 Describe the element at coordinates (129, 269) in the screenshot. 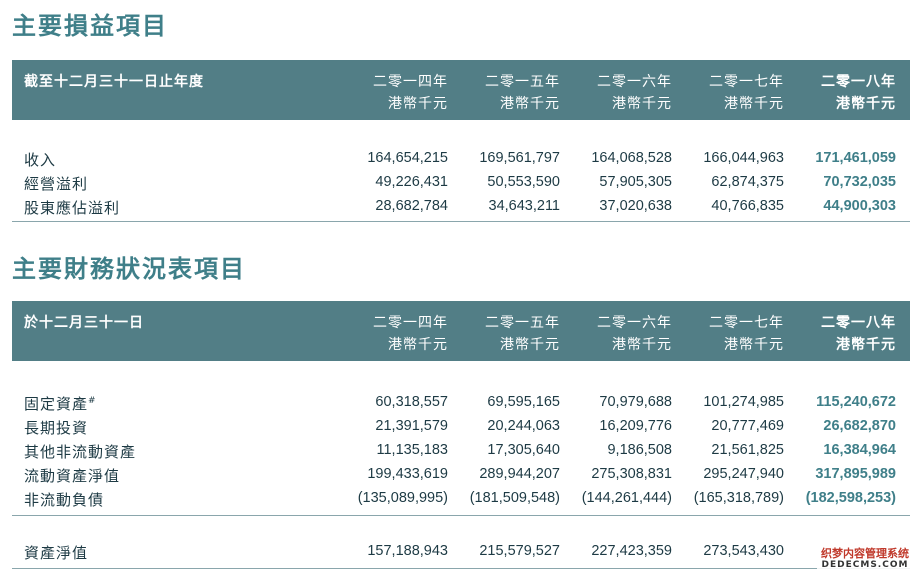

I see `balance-section-title: 主要財務狀況表項目` at that location.